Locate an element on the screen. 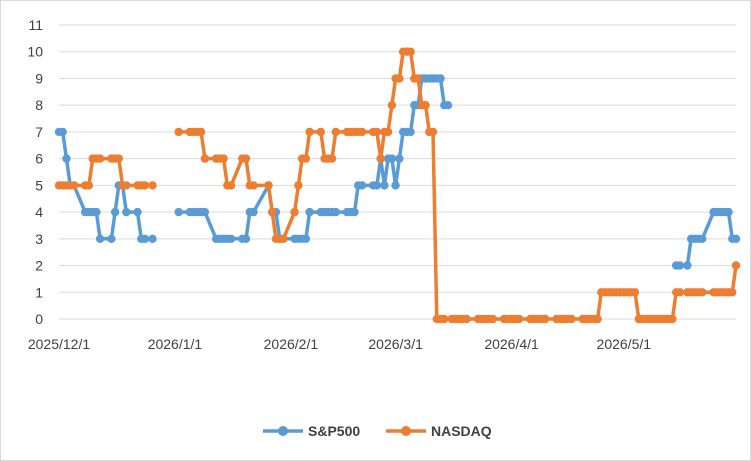 Image resolution: width=751 pixels, height=461 pixels. legend-item-sp500: S&P500 is located at coordinates (311, 431).